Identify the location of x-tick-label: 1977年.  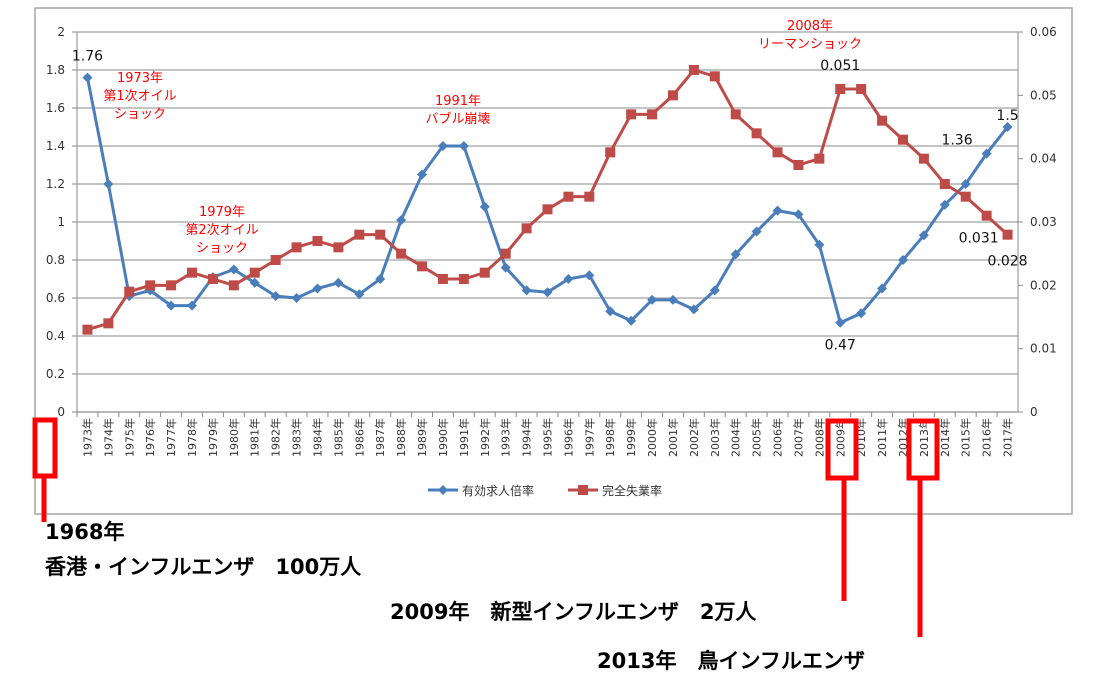
(171, 437).